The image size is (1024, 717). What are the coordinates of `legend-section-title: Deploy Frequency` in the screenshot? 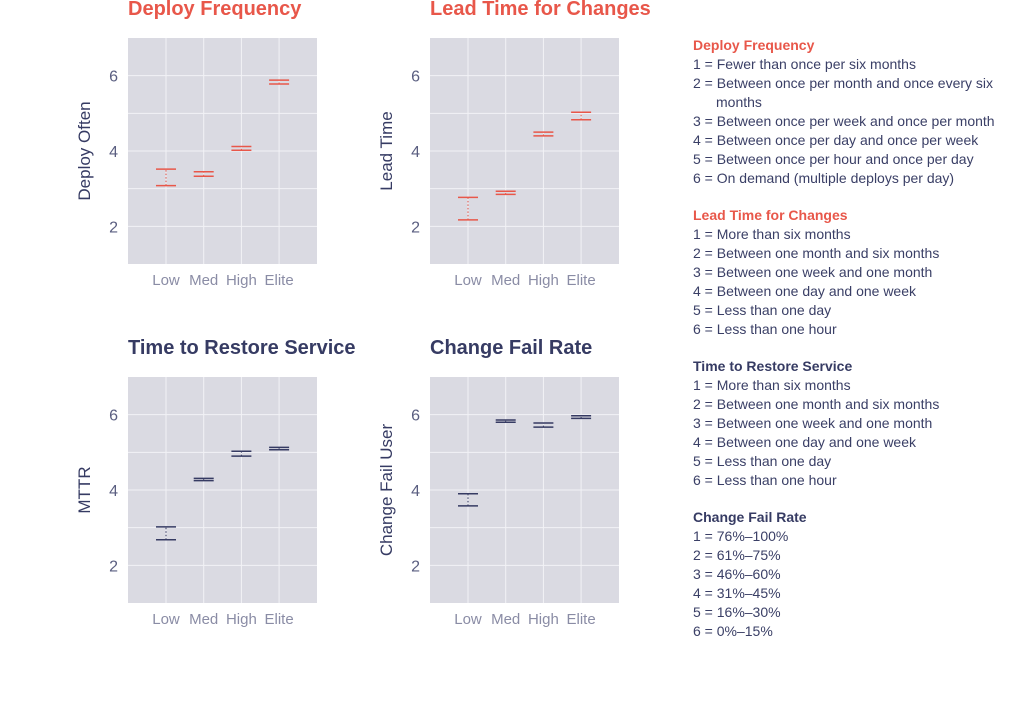 It's located at (754, 45).